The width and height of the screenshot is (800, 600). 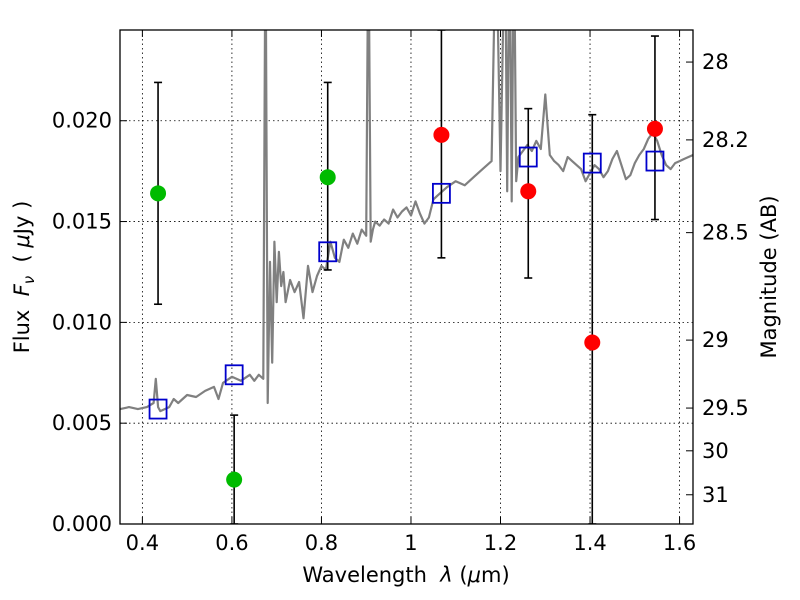 What do you see at coordinates (715, 451) in the screenshot?
I see `right-tick-label: 30` at bounding box center [715, 451].